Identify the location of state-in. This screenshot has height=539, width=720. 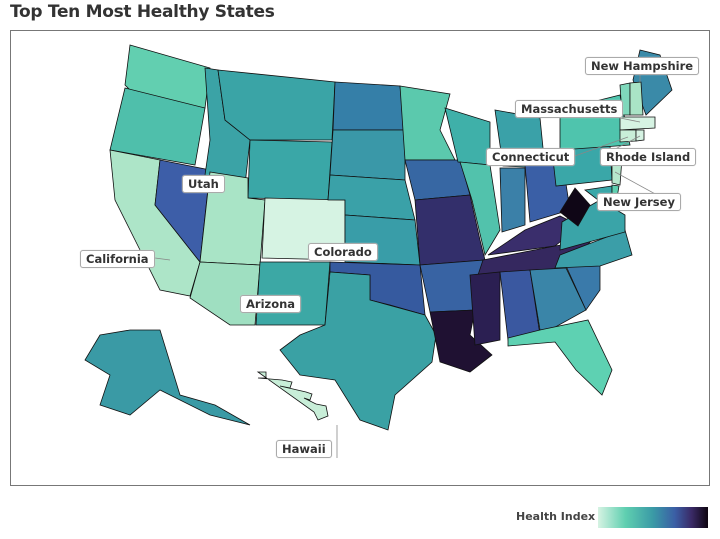
(512, 200).